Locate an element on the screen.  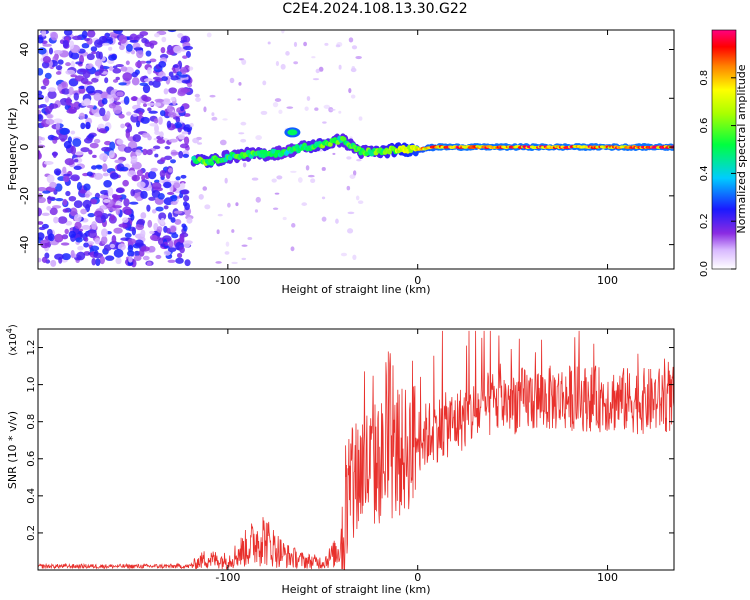
snr-y-tick-label: 0.4 is located at coordinates (31, 496).